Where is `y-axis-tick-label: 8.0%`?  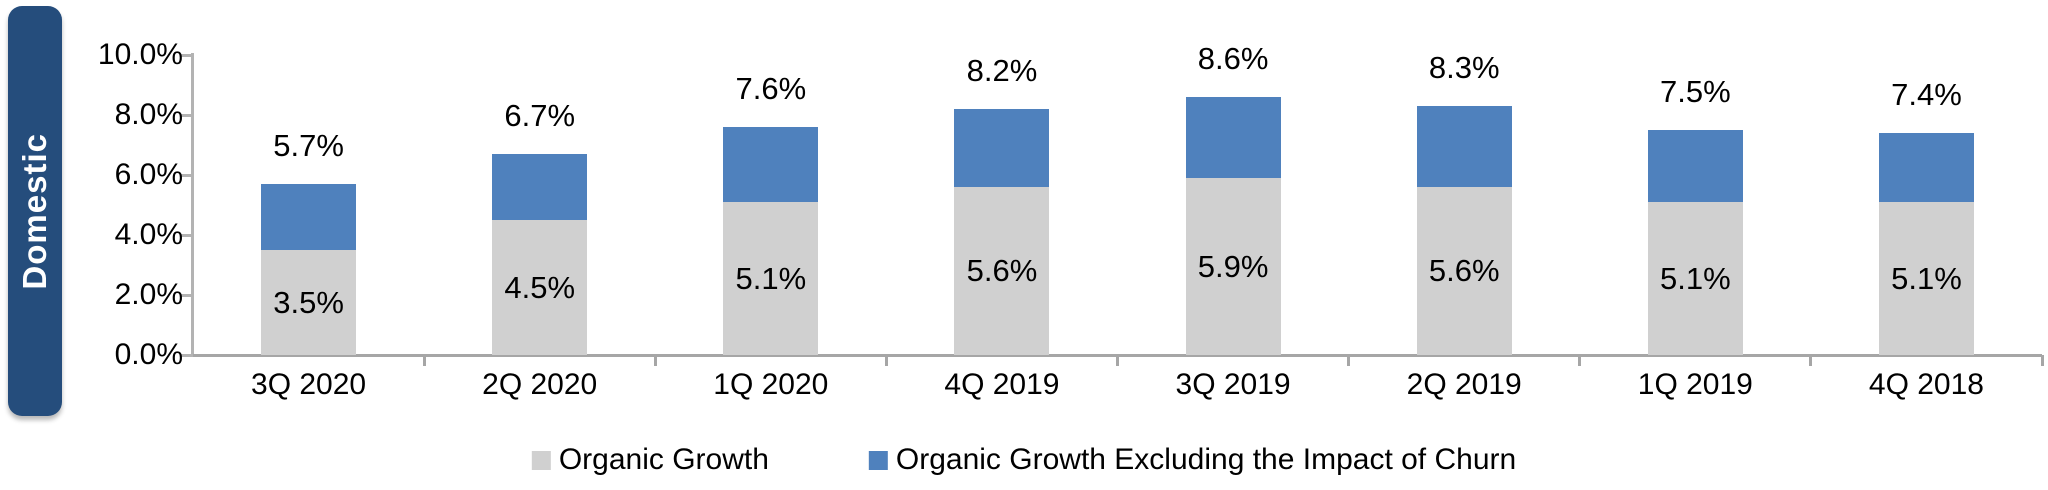
y-axis-tick-label: 8.0% is located at coordinates (148, 114).